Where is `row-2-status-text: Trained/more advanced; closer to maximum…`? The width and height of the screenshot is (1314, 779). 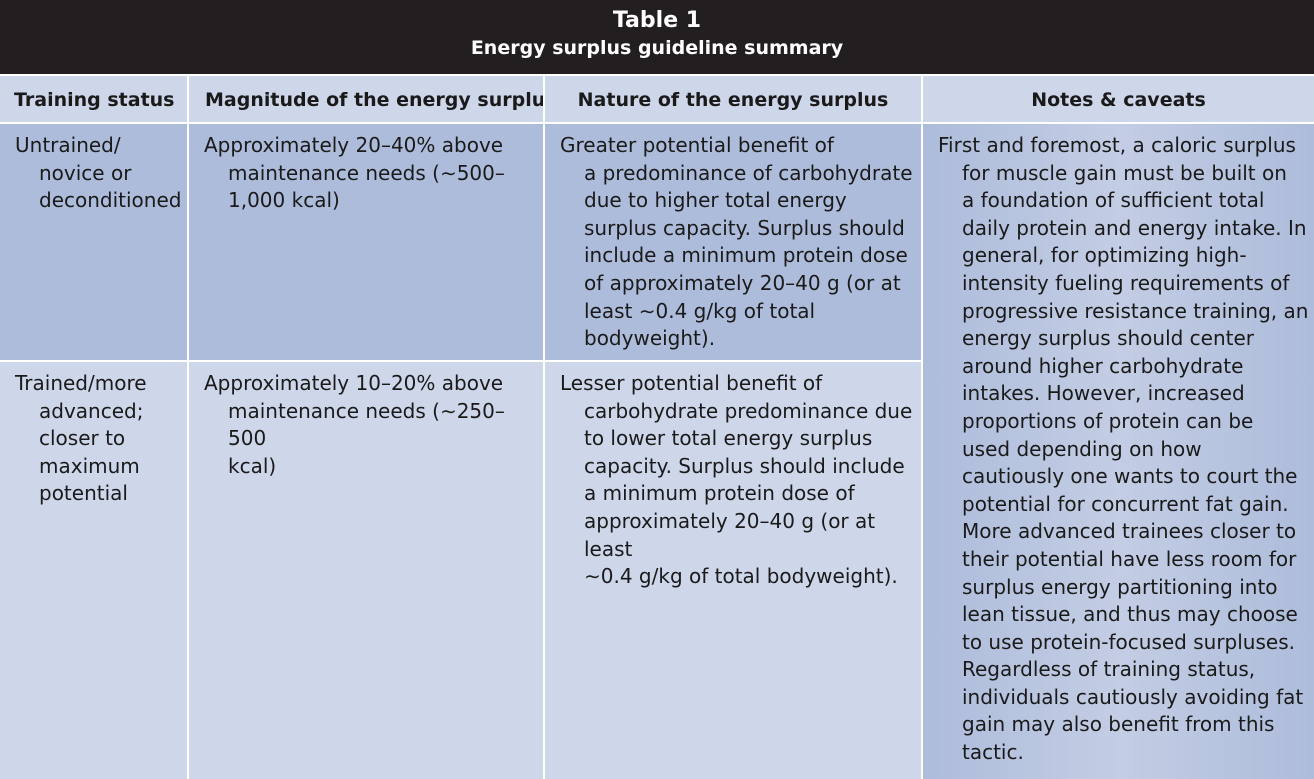 row-2-status-text: Trained/more advanced; closer to maximum… is located at coordinates (81, 438).